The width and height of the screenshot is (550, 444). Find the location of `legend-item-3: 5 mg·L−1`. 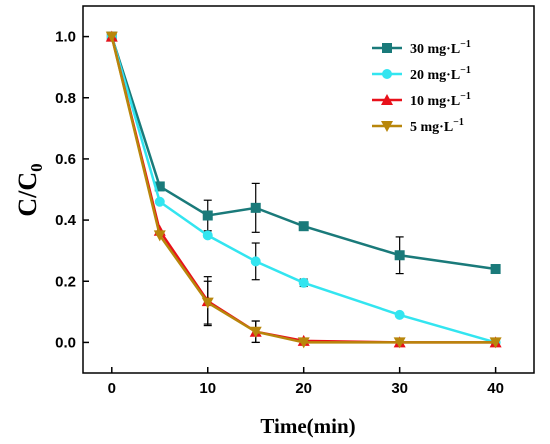

legend-item-3: 5 mg·L−1 is located at coordinates (418, 126).